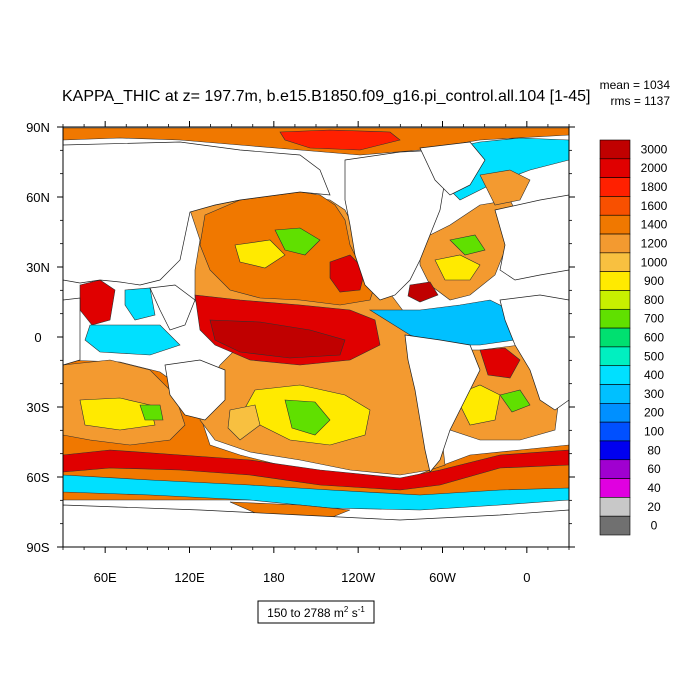  I want to click on ocean-south-pacific-light, so click(244, 422).